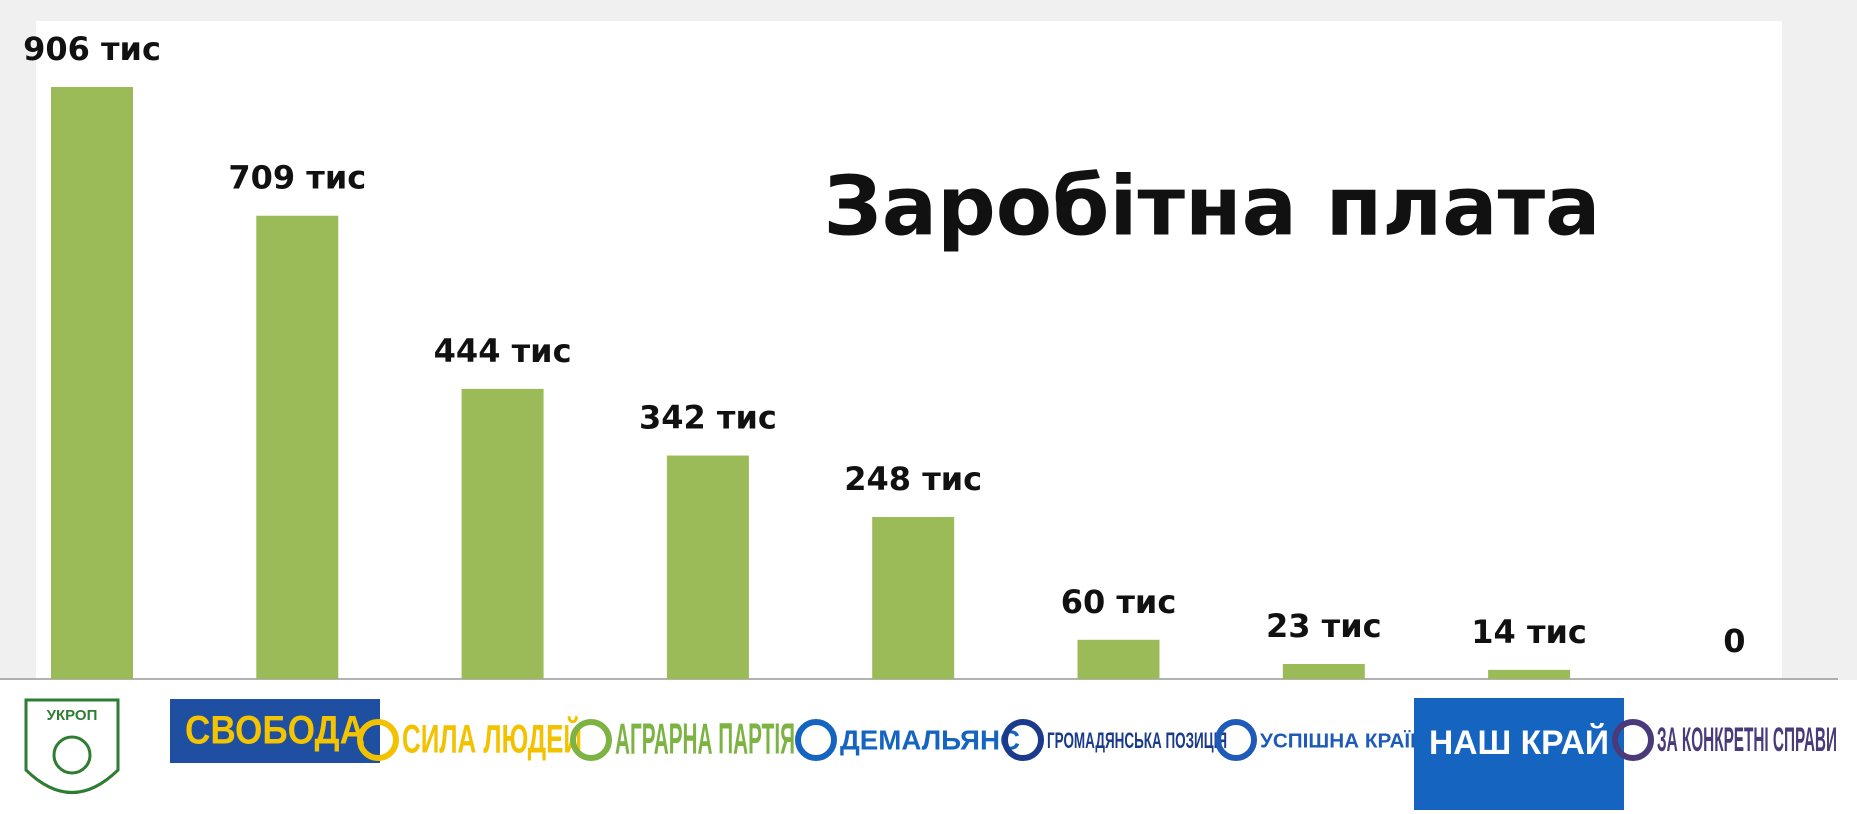 Image resolution: width=1857 pixels, height=814 pixels. I want to click on value-label: 342 тис, so click(708, 418).